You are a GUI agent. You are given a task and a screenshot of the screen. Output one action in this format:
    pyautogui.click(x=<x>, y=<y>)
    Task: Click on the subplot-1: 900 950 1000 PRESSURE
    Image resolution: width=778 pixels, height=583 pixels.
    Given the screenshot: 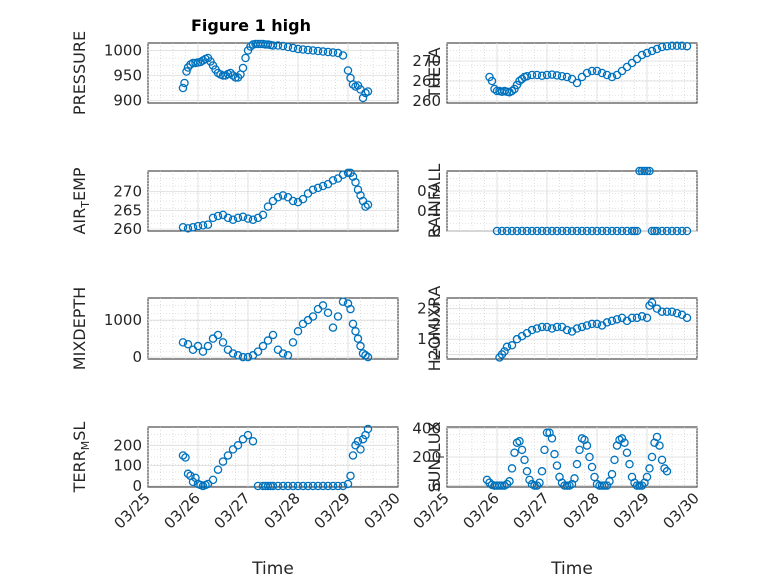 What is the action you would take?
    pyautogui.click(x=234, y=73)
    